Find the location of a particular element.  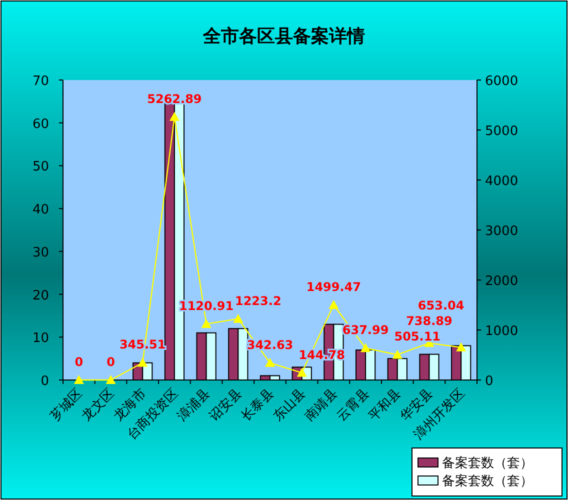

data-label: 505.11 is located at coordinates (417, 337).